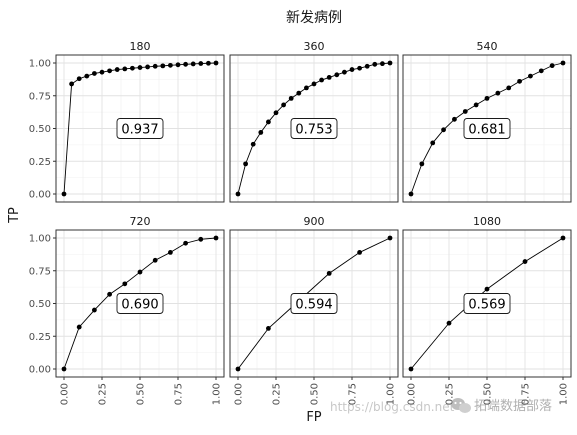  I want to click on wechat-icon, so click(461, 405).